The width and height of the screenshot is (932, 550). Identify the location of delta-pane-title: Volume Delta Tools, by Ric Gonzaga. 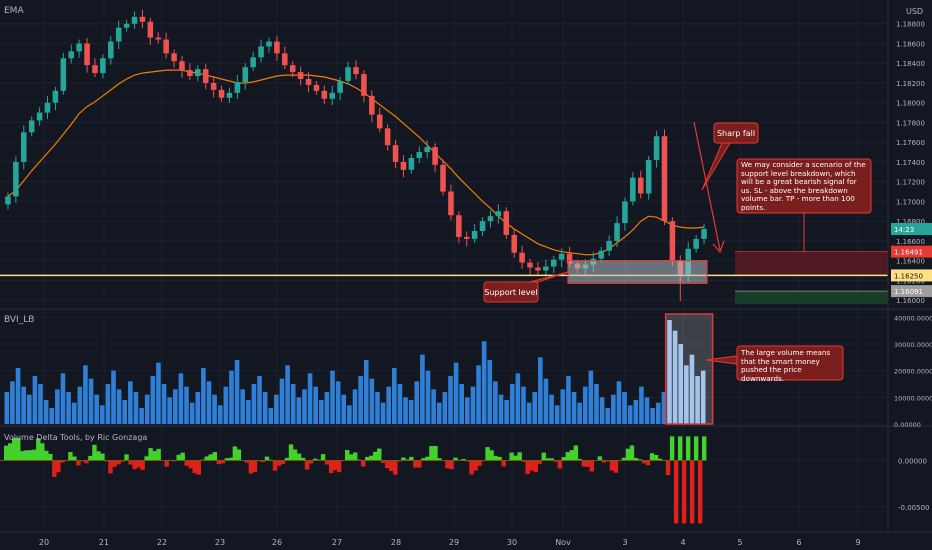
(75, 437).